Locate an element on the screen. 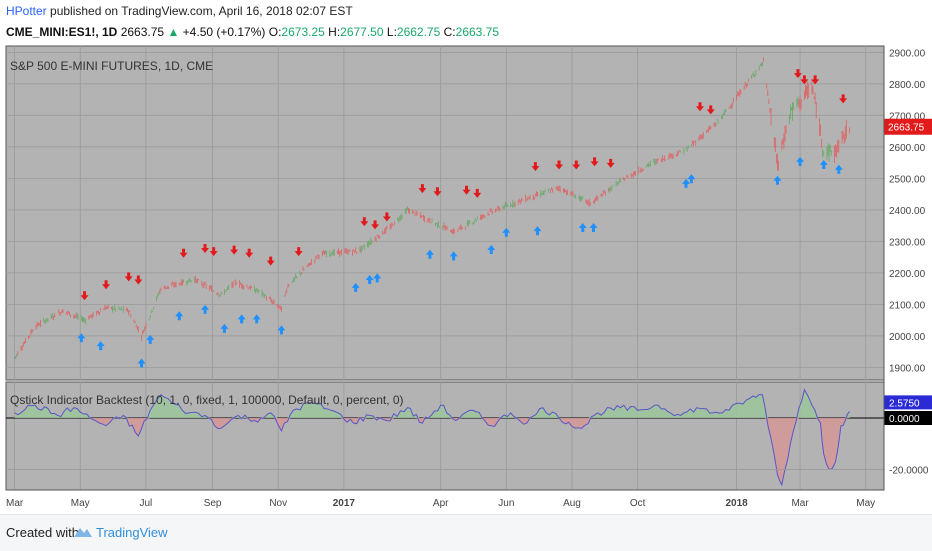 This screenshot has width=932, height=551. up-triangle-icon: ▲ is located at coordinates (173, 32).